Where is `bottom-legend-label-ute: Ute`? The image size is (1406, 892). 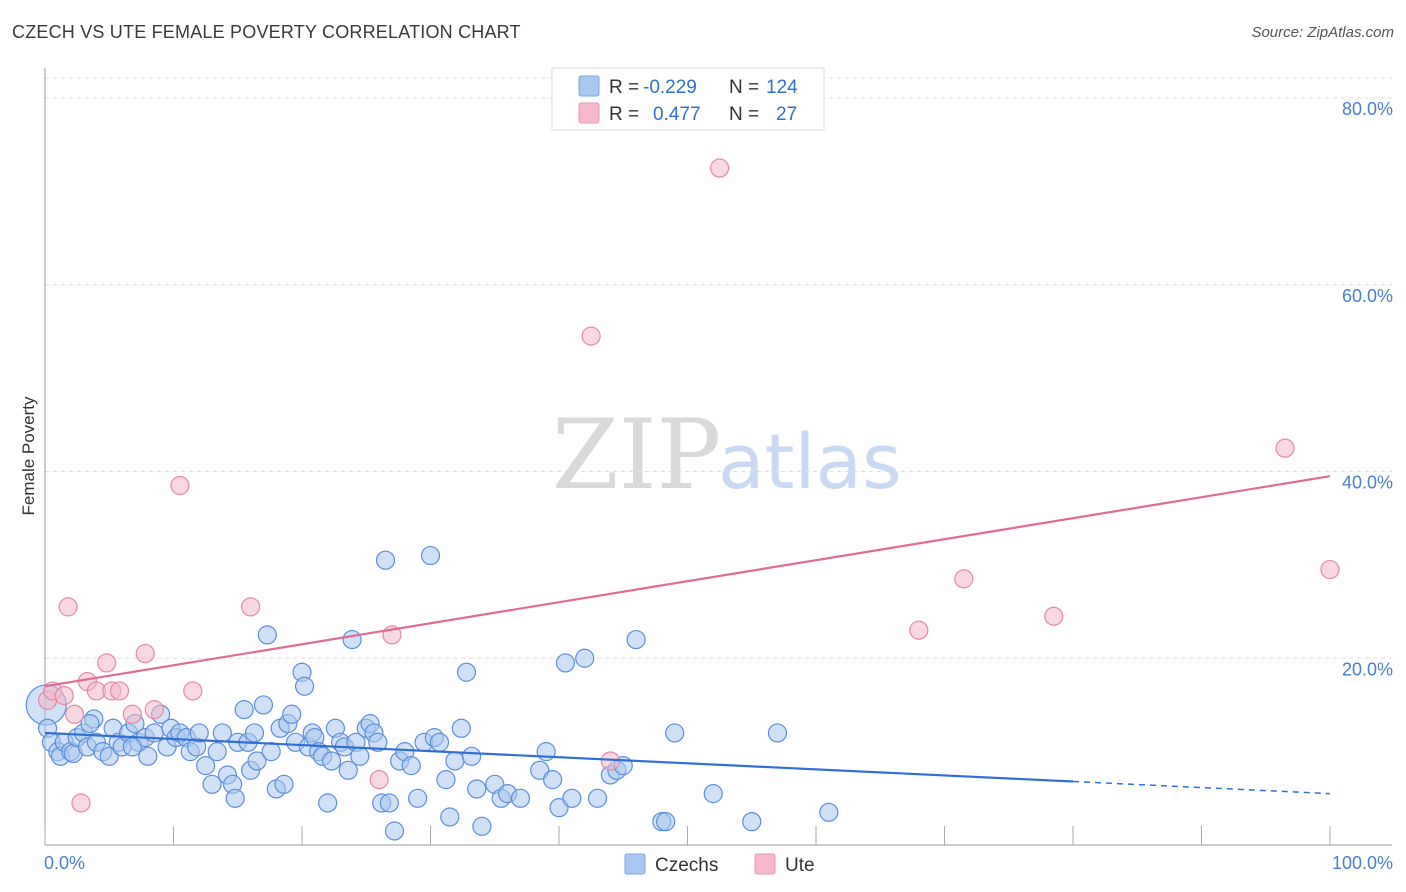 bottom-legend-label-ute: Ute is located at coordinates (800, 865).